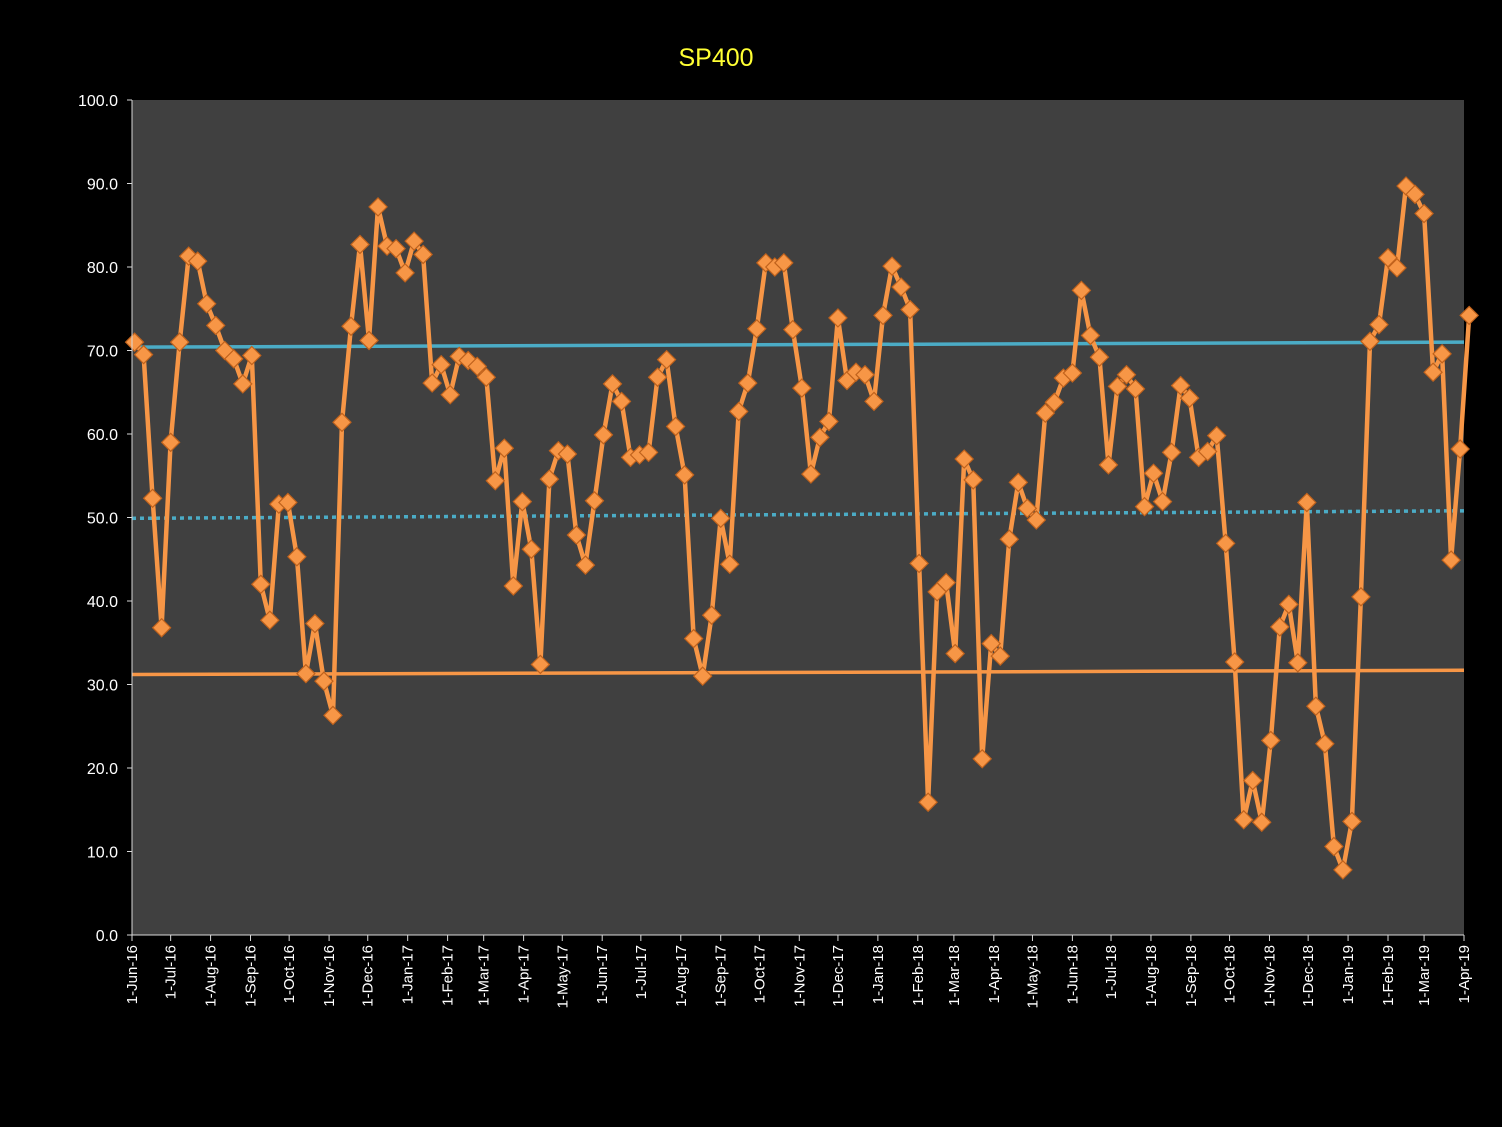  Describe the element at coordinates (1388, 975) in the screenshot. I see `x-tick-label: 1-Feb-19` at that location.